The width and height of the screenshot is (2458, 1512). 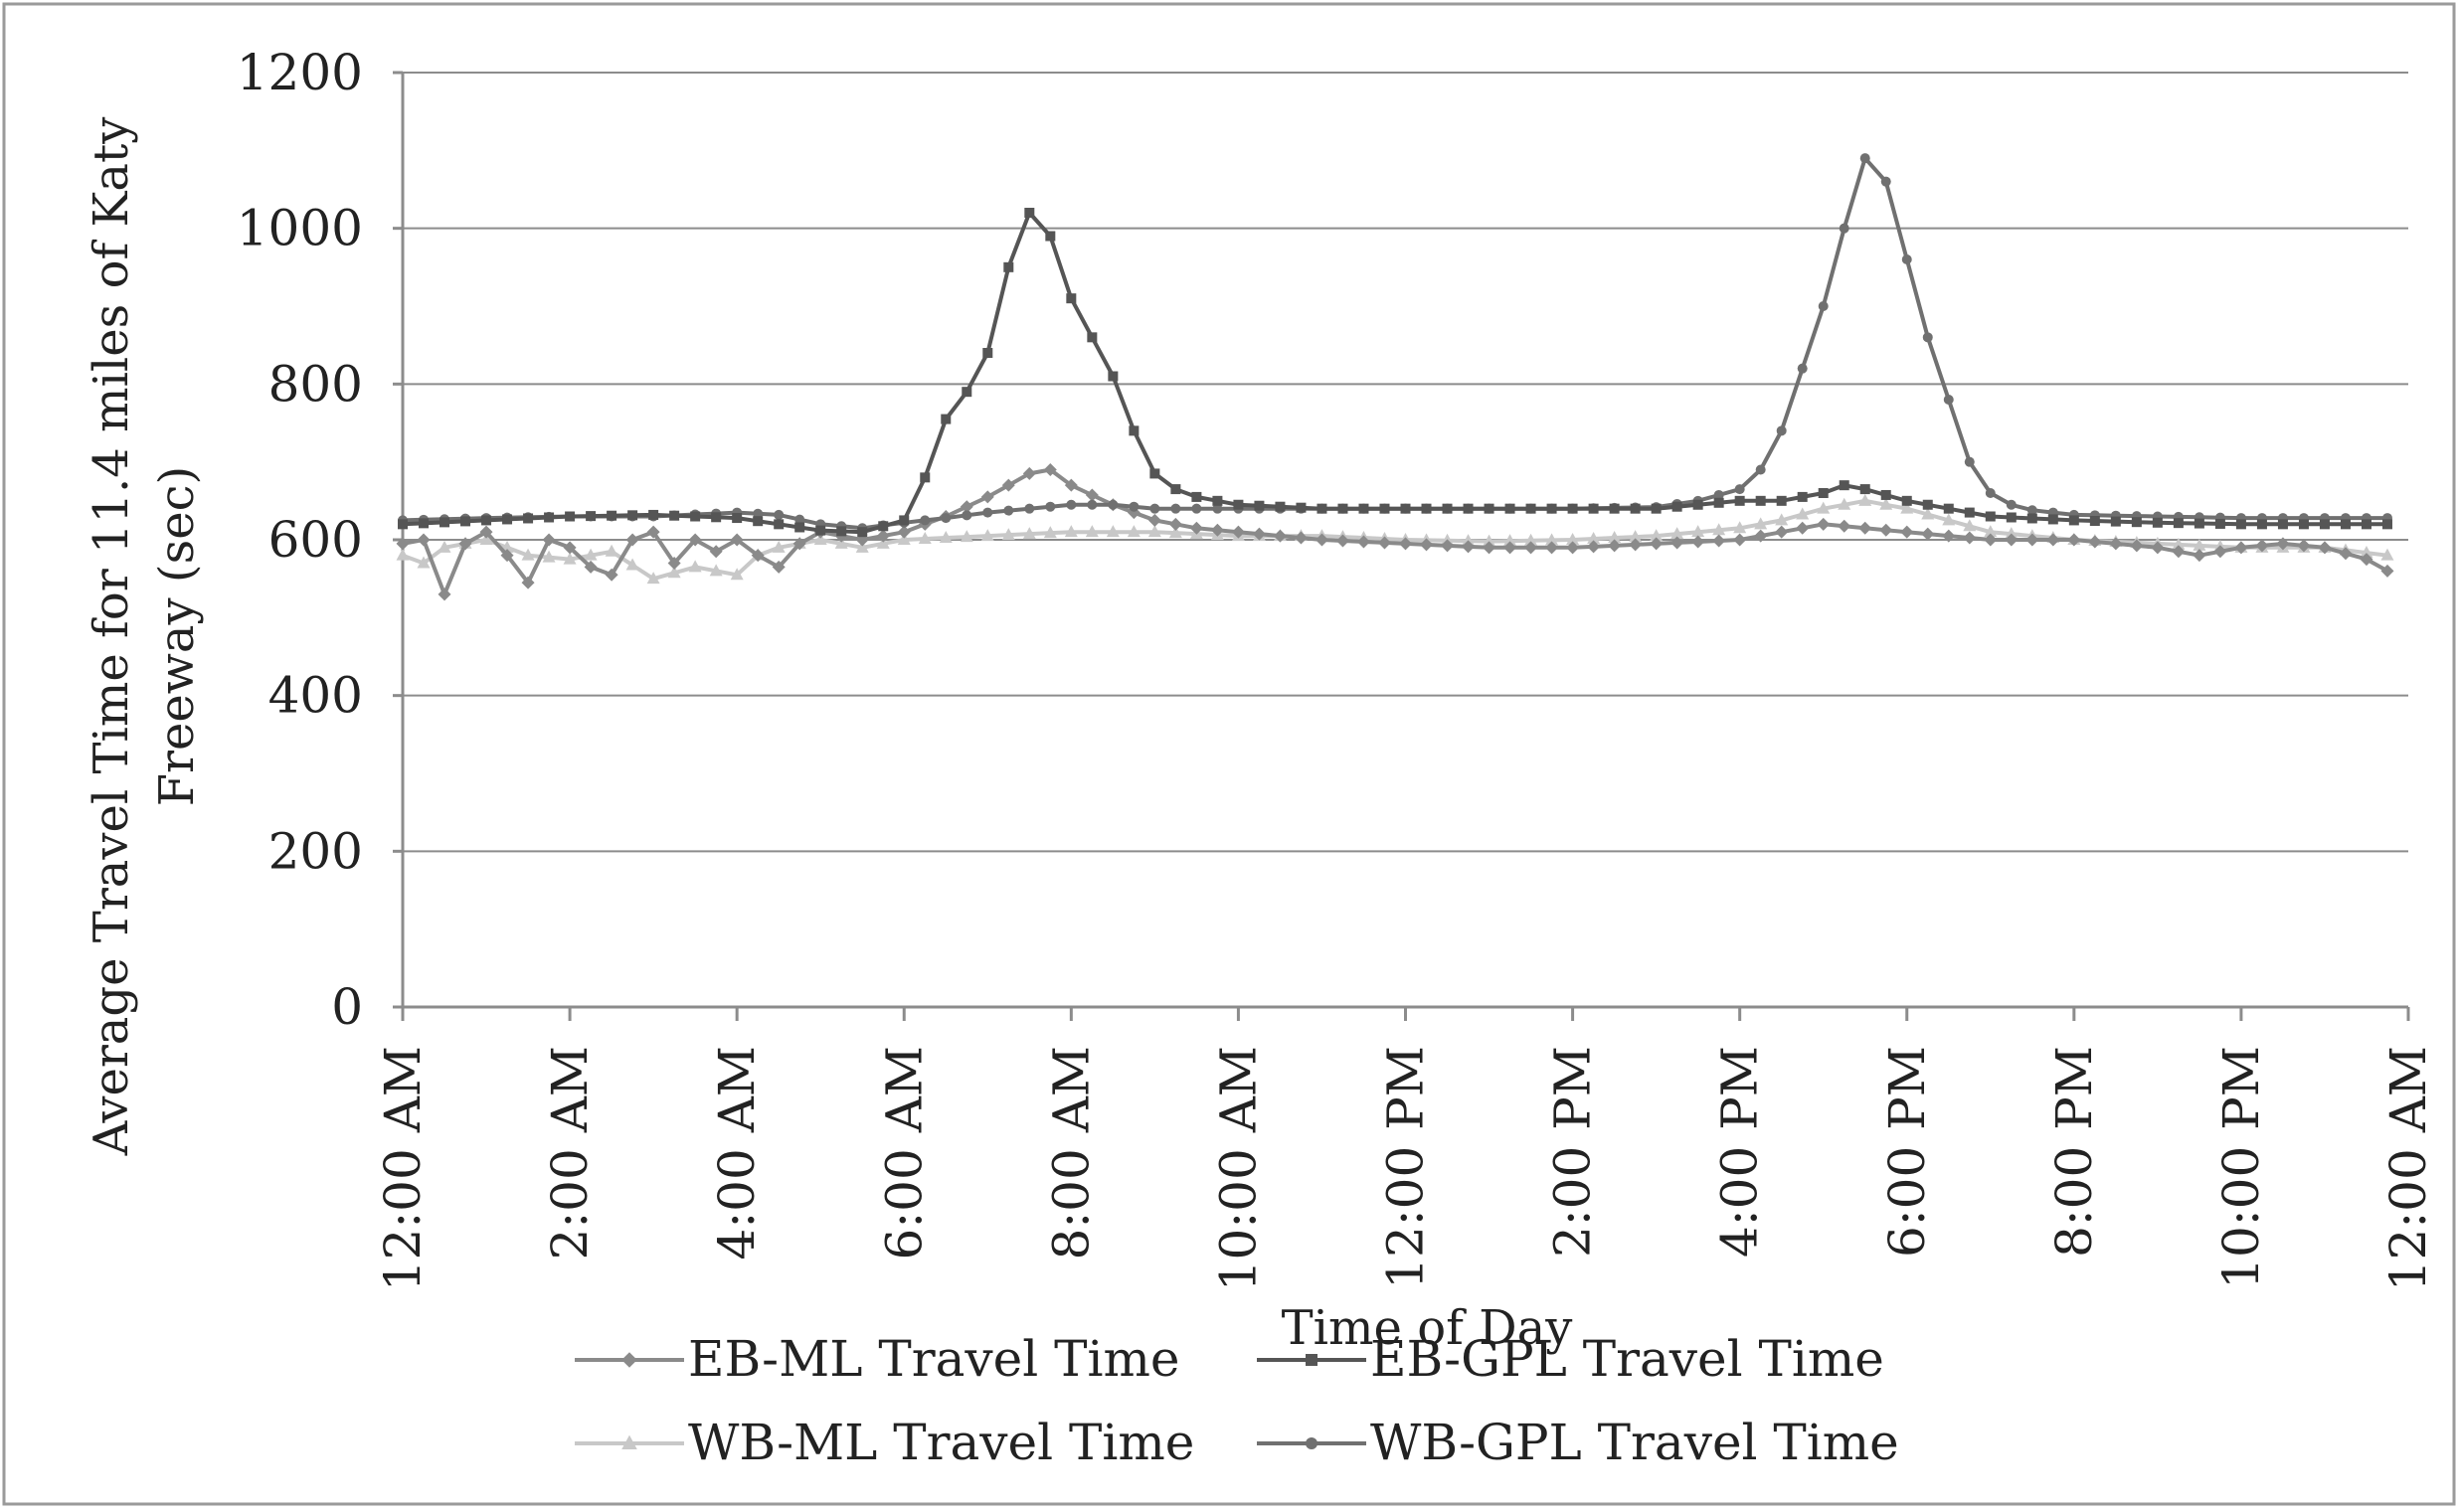 I want to click on x-tick-label-11: 10:00 PM, so click(x=2241, y=1167).